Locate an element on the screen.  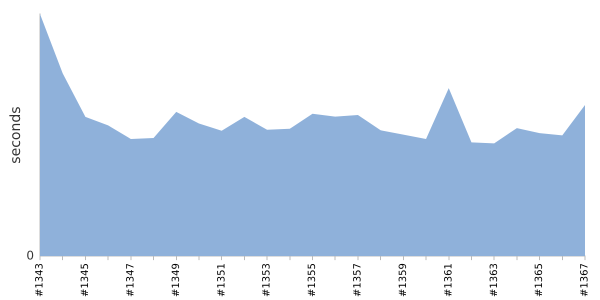
x-tick-label: #1363 is located at coordinates (494, 280).